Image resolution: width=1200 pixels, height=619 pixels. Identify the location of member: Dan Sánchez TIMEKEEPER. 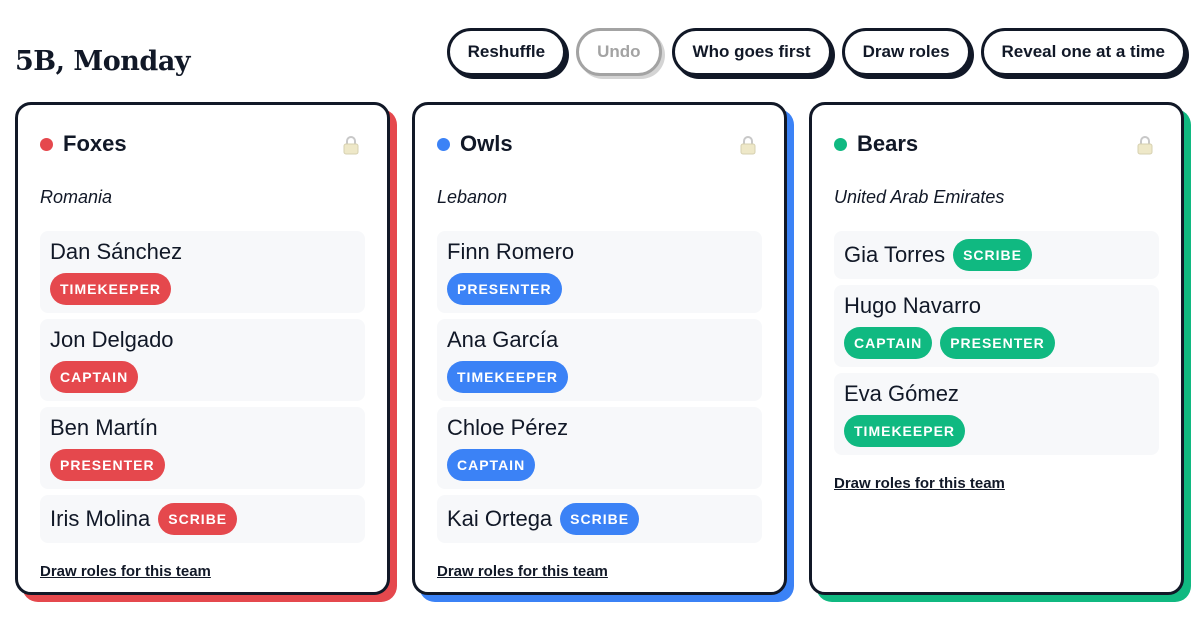
(202, 272).